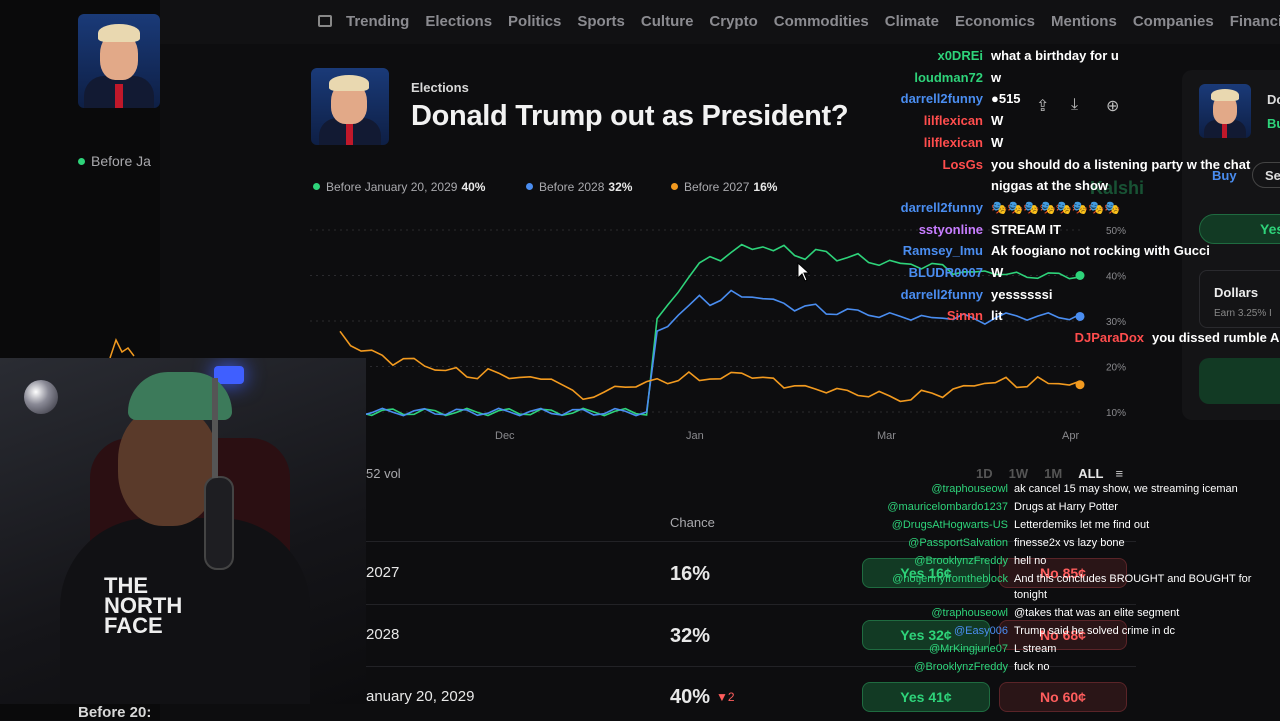 Image resolution: width=1280 pixels, height=721 pixels. What do you see at coordinates (1043, 106) in the screenshot?
I see `share-icon: ⇪` at bounding box center [1043, 106].